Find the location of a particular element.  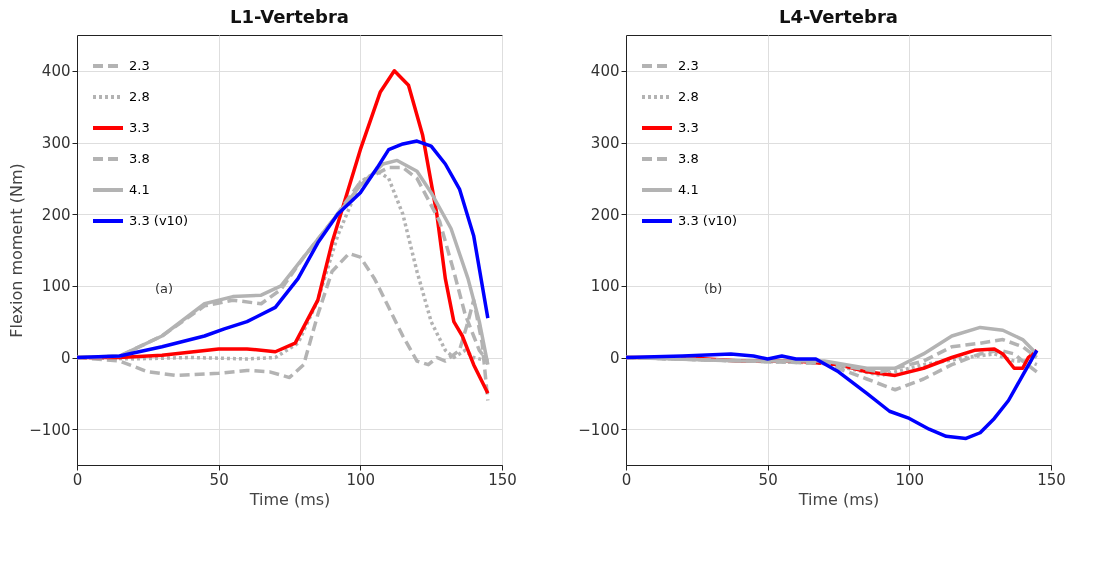

chart-title: L4-Vertebra is located at coordinates (838, 16).